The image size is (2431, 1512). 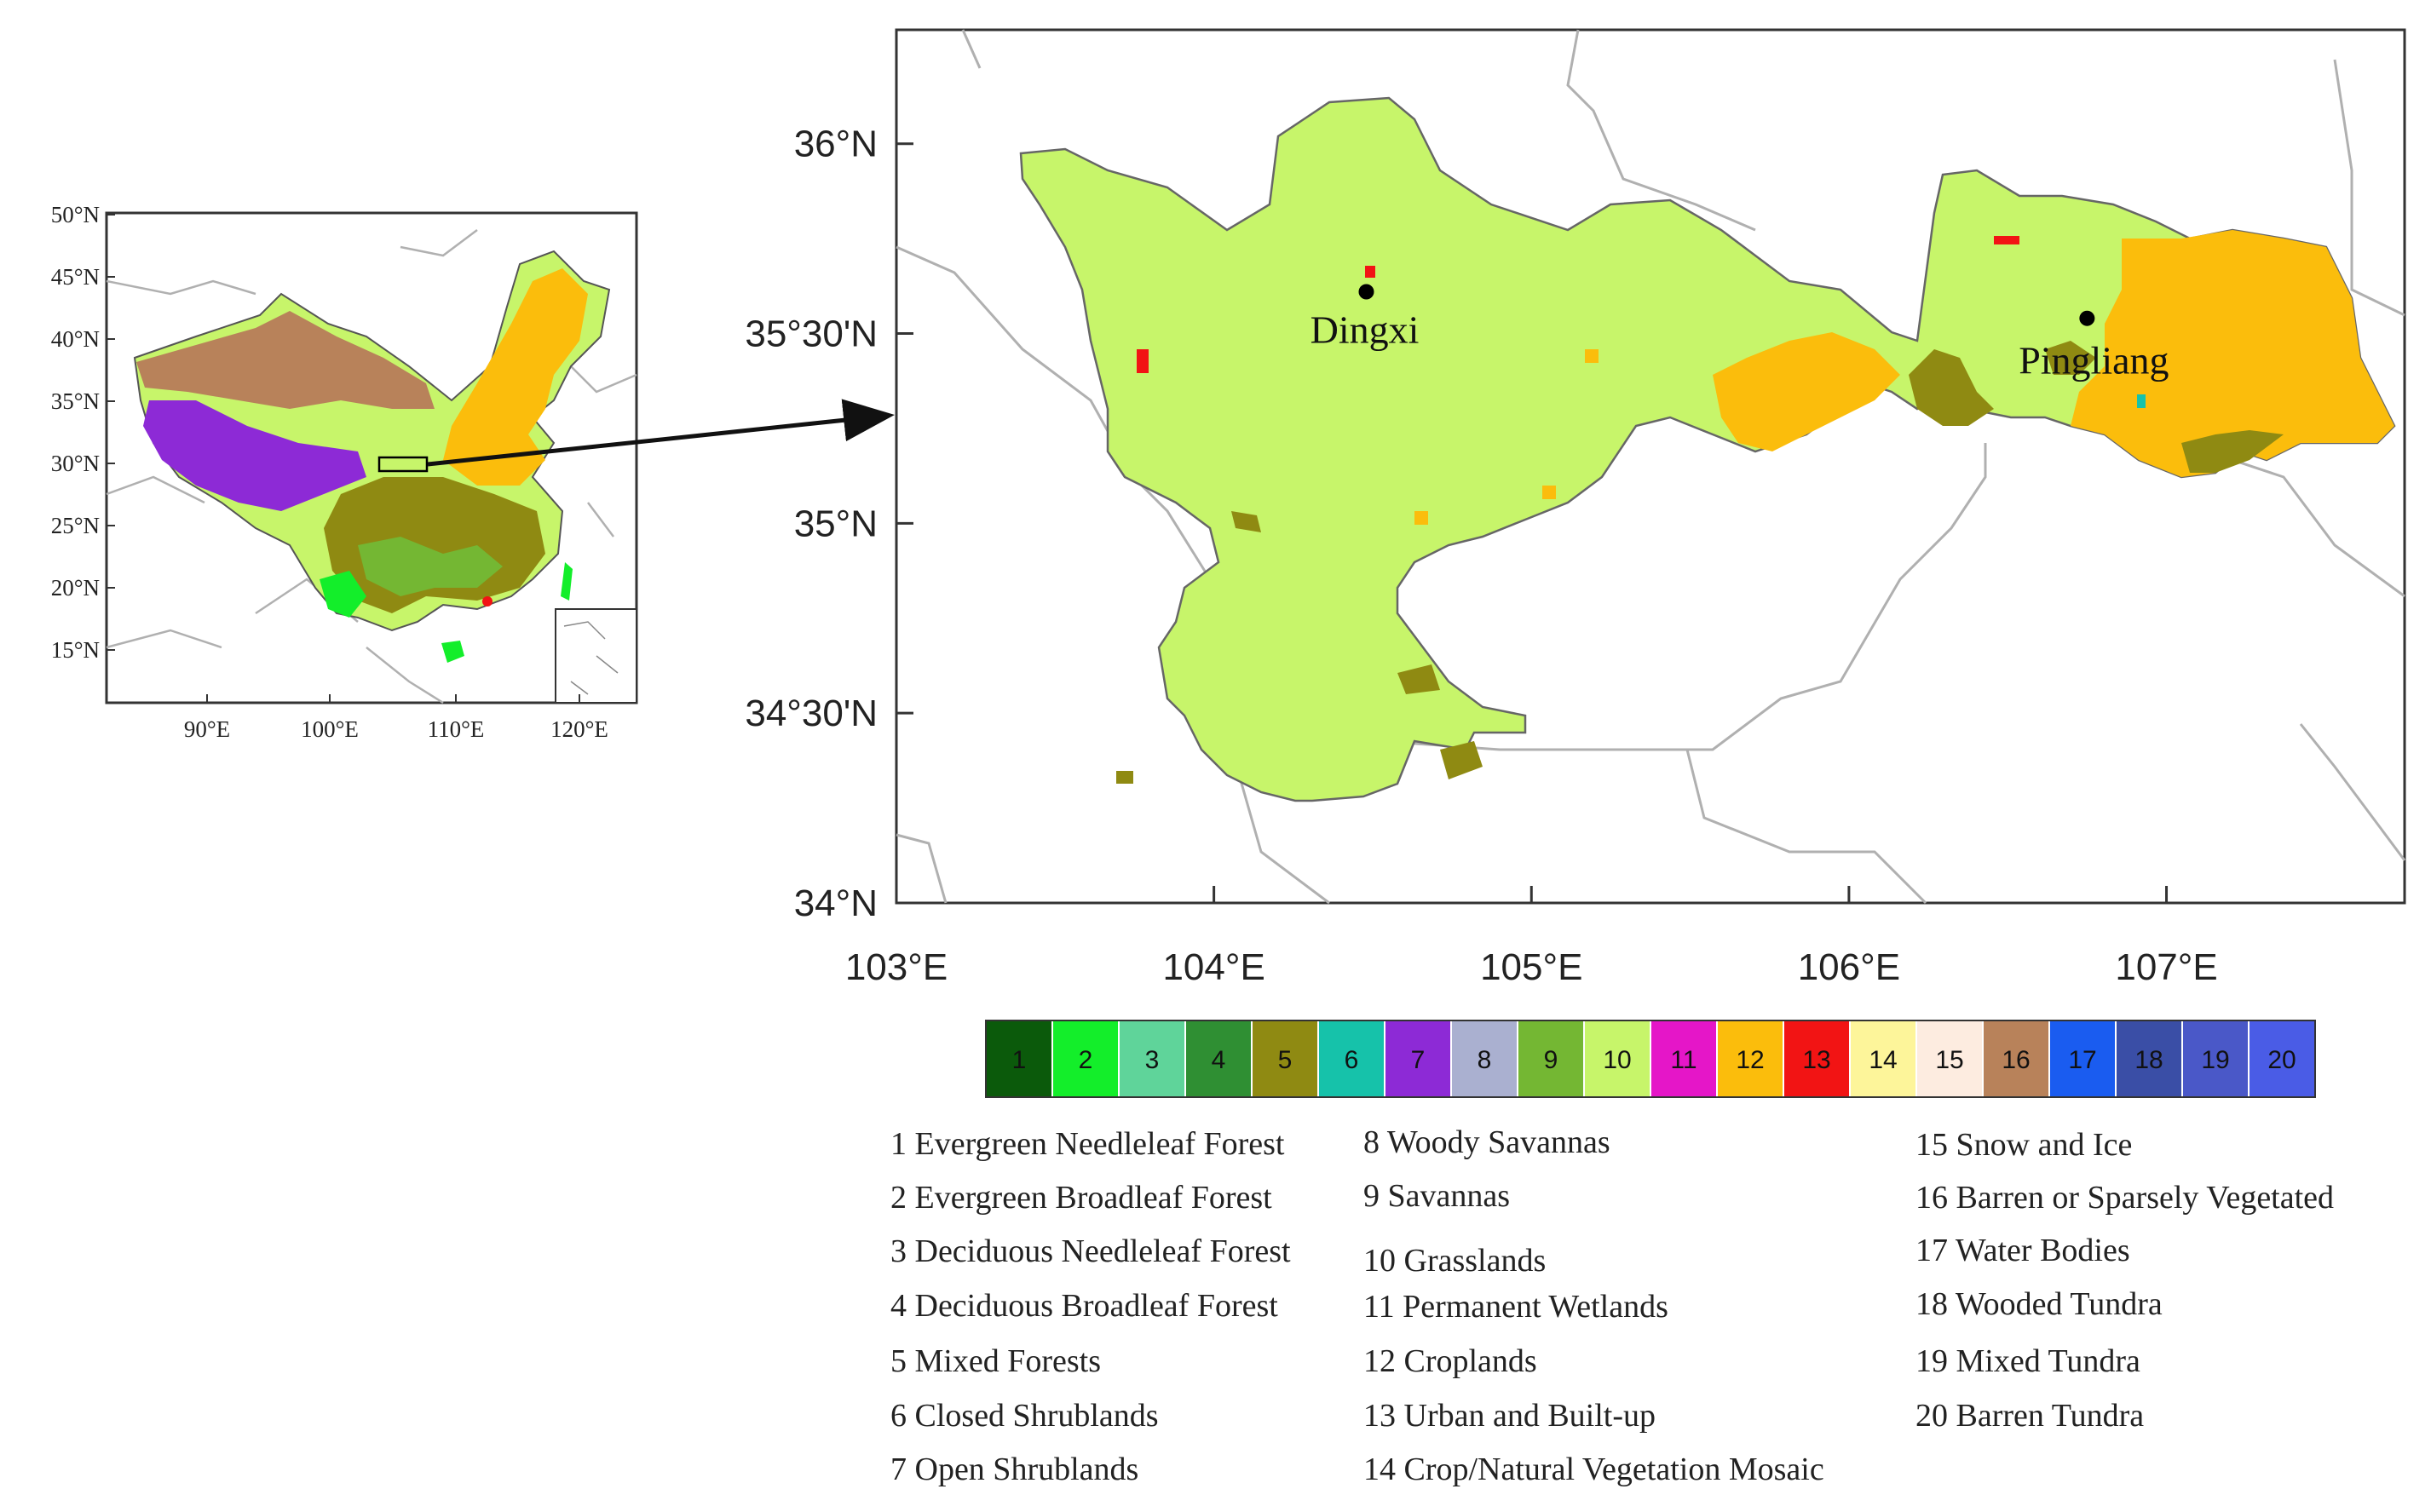 What do you see at coordinates (1683, 1060) in the screenshot?
I see `colorbar-number: 11` at bounding box center [1683, 1060].